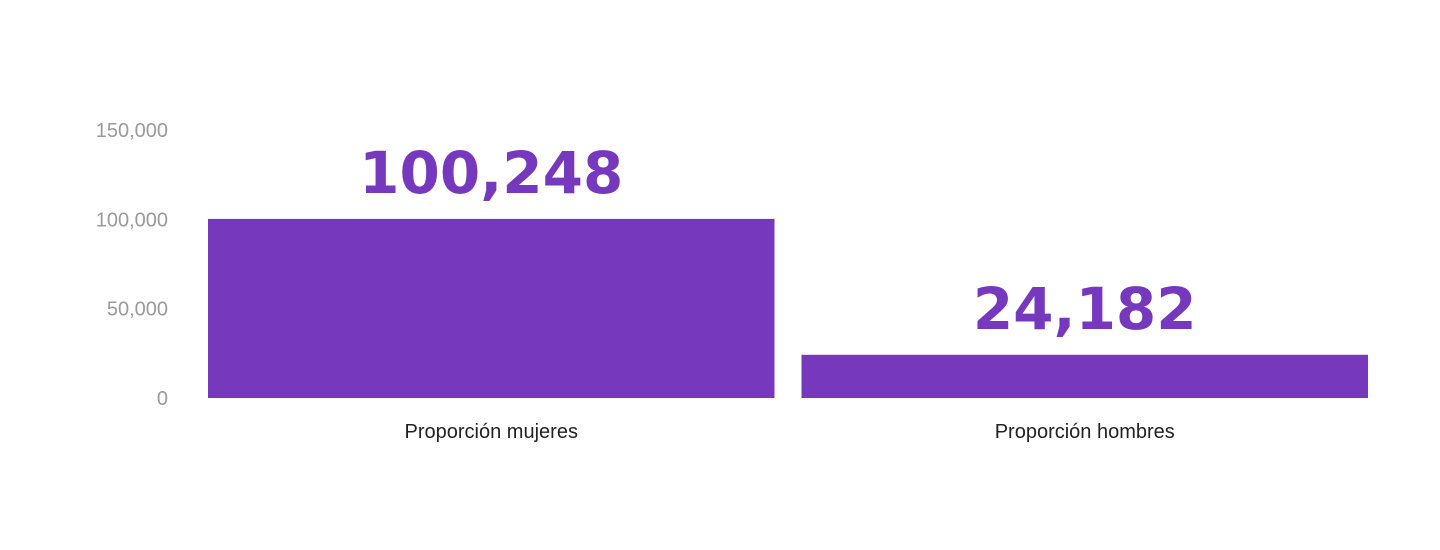  What do you see at coordinates (132, 220) in the screenshot?
I see `y-tick-label: 100,000` at bounding box center [132, 220].